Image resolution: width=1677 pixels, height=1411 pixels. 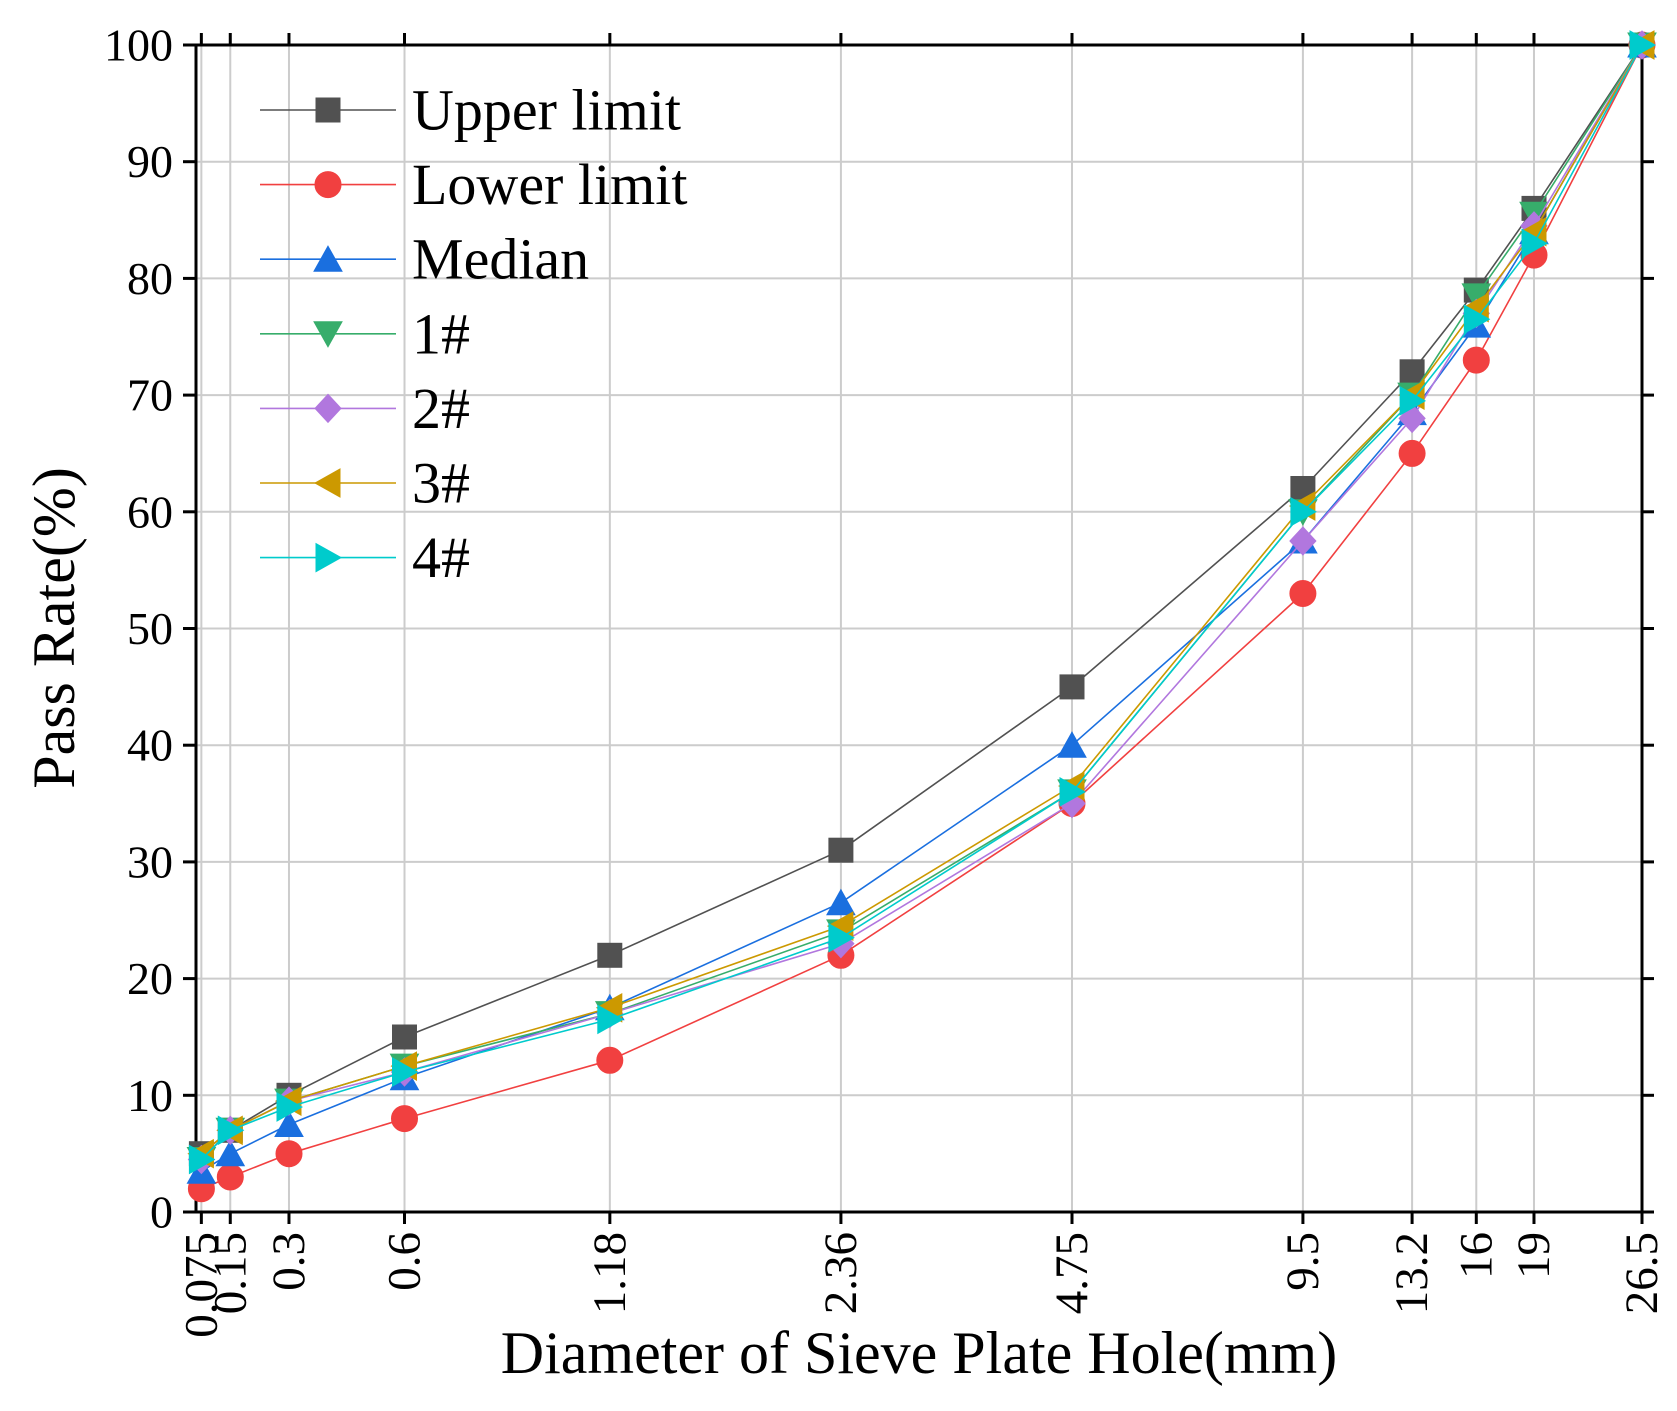 What do you see at coordinates (473, 334) in the screenshot?
I see `legend: Upper limit Lower limit Median 1# 2# 3# 4#` at bounding box center [473, 334].